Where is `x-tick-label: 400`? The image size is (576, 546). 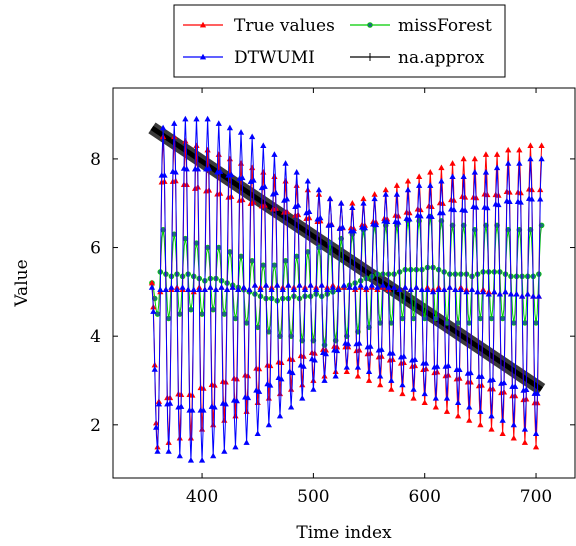
x-tick-label: 400 is located at coordinates (202, 497).